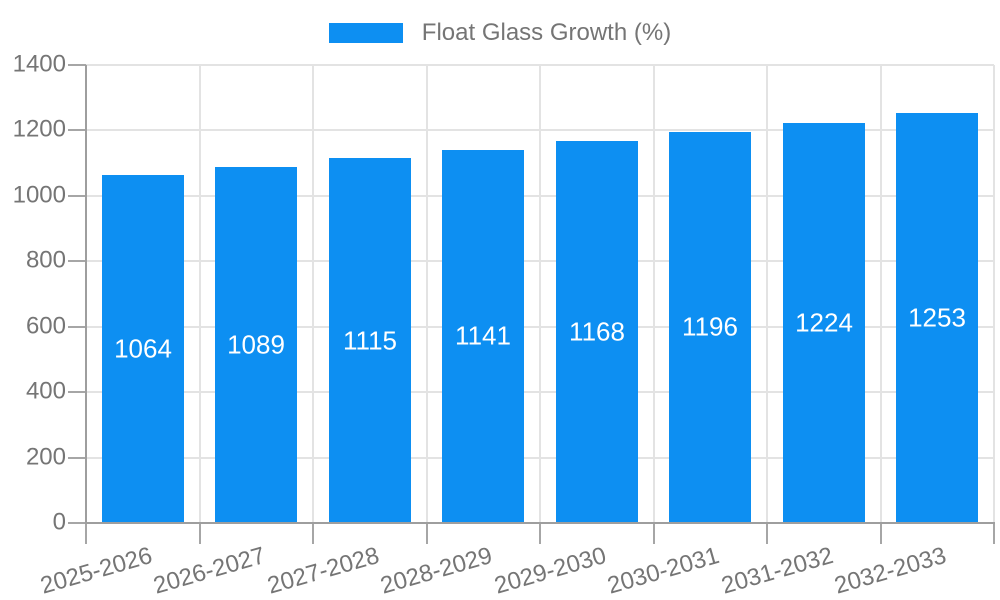 The image size is (1000, 600). What do you see at coordinates (209, 571) in the screenshot?
I see `x-axis-tick-label: 2026-2027` at bounding box center [209, 571].